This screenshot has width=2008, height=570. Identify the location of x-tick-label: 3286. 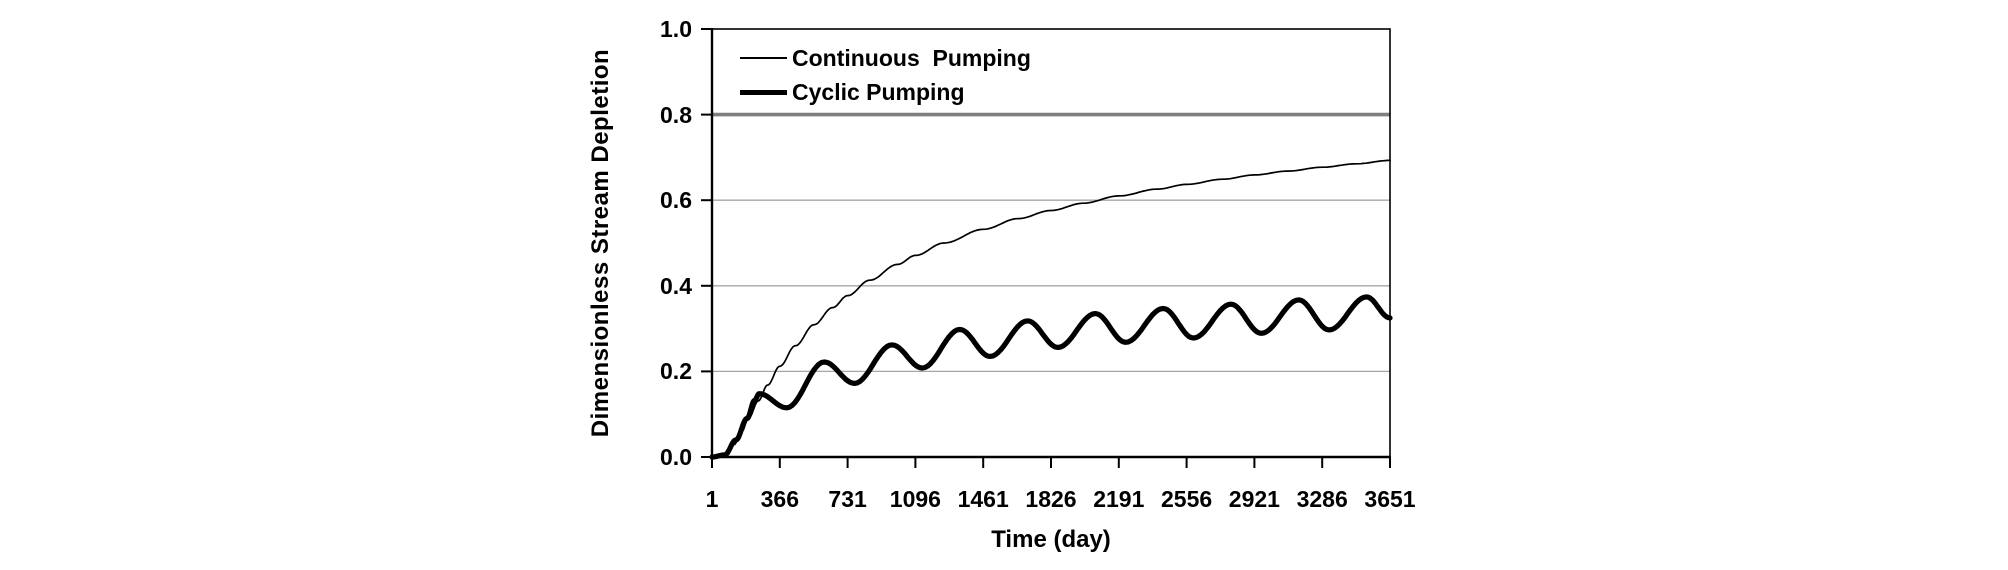
(1322, 499).